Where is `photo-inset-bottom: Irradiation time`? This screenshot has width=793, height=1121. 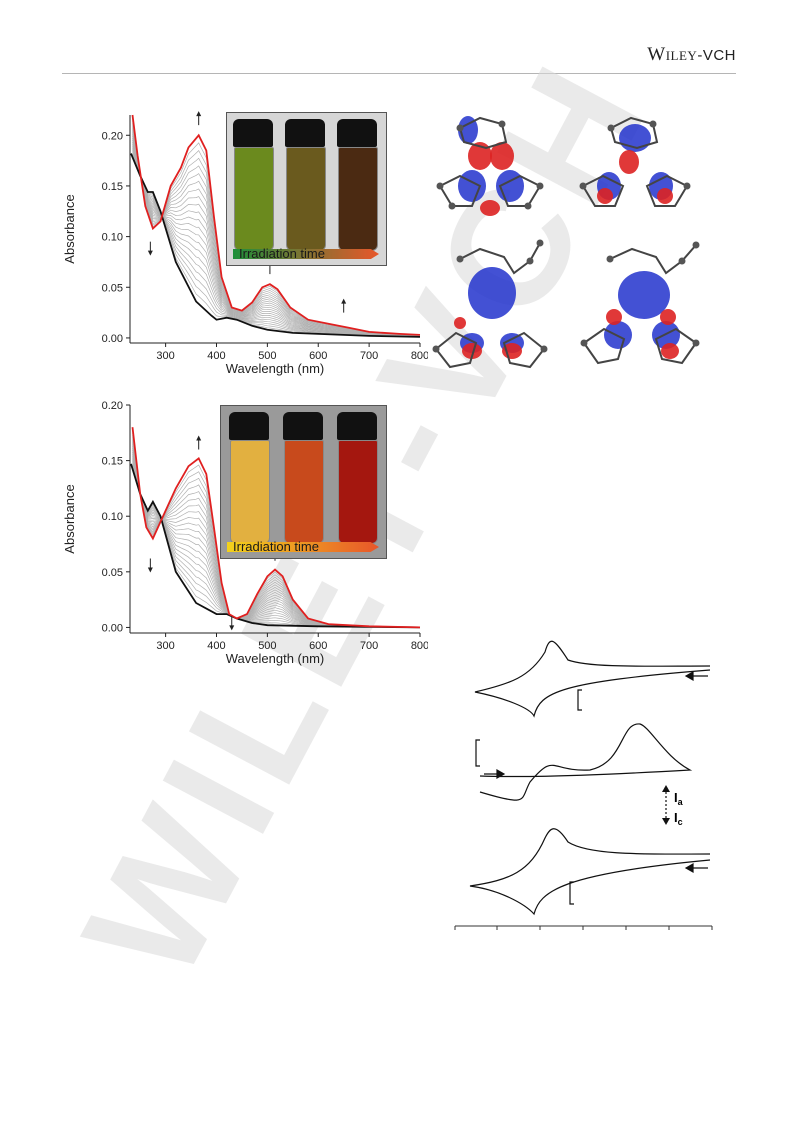
photo-inset-bottom: Irradiation time is located at coordinates (303, 482).